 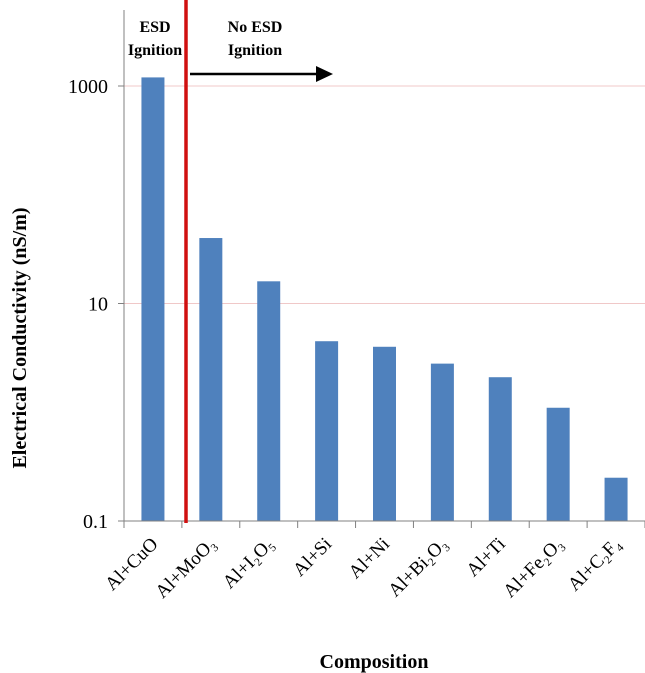 What do you see at coordinates (369, 558) in the screenshot?
I see `category-label-4: Al+Ni` at bounding box center [369, 558].